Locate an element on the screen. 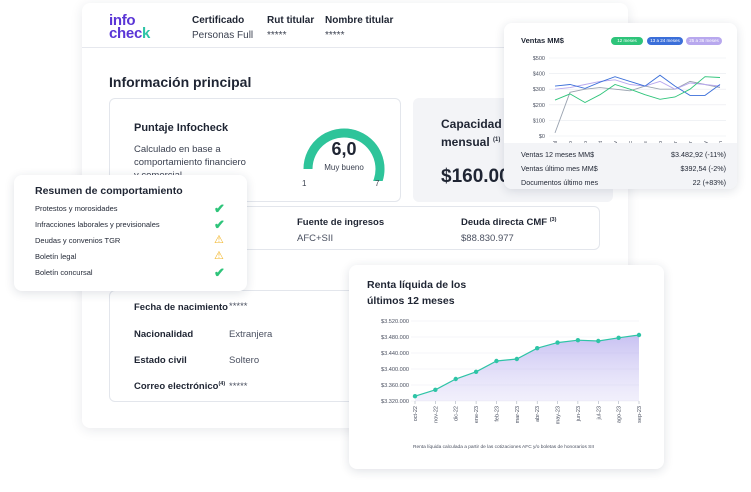 Image resolution: width=751 pixels, height=492 pixels. nombre-label: Nombre titular is located at coordinates (359, 20).